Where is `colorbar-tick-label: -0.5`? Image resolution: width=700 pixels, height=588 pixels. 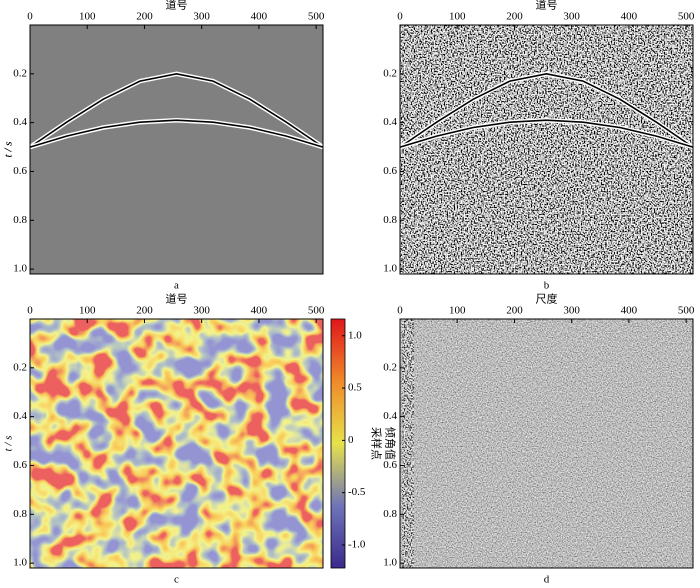
colorbar-tick-label: -0.5 is located at coordinates (357, 492).